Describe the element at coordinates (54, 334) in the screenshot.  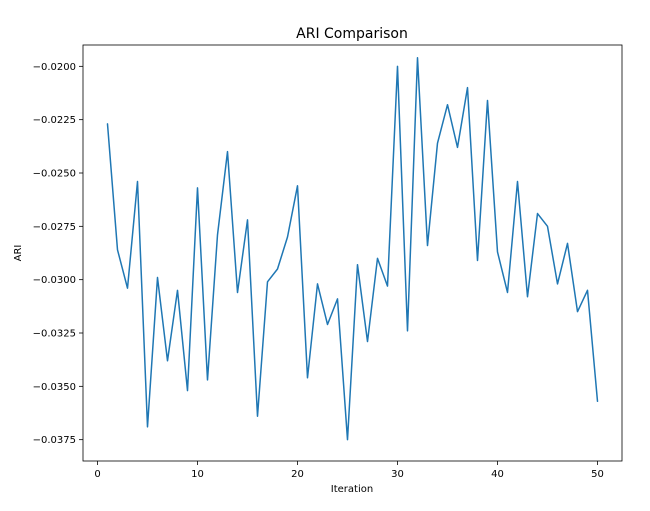
I see `y-tick-label: −0.0325` at that location.